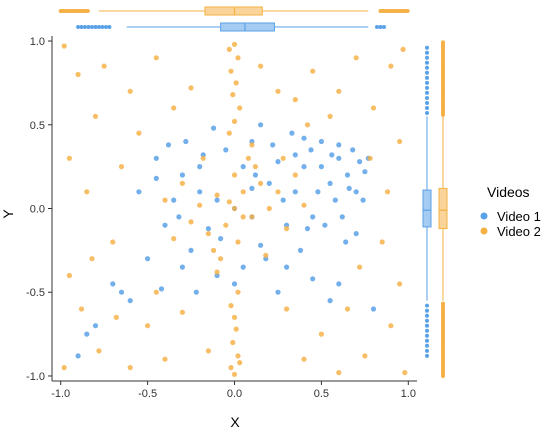  Describe the element at coordinates (234, 19) in the screenshot. I see `top-marginal-boxplots` at that location.